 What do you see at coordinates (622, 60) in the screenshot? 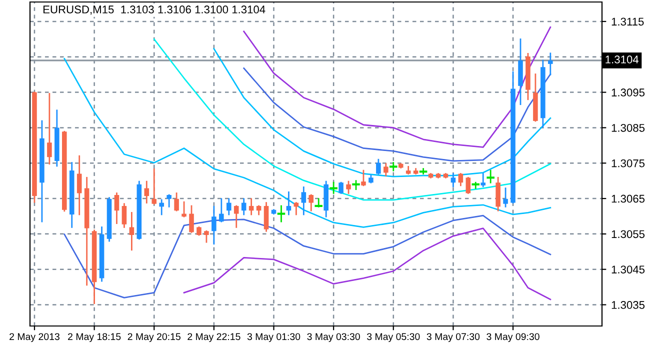
I see `ref-line-label: 1.3104` at bounding box center [622, 60].